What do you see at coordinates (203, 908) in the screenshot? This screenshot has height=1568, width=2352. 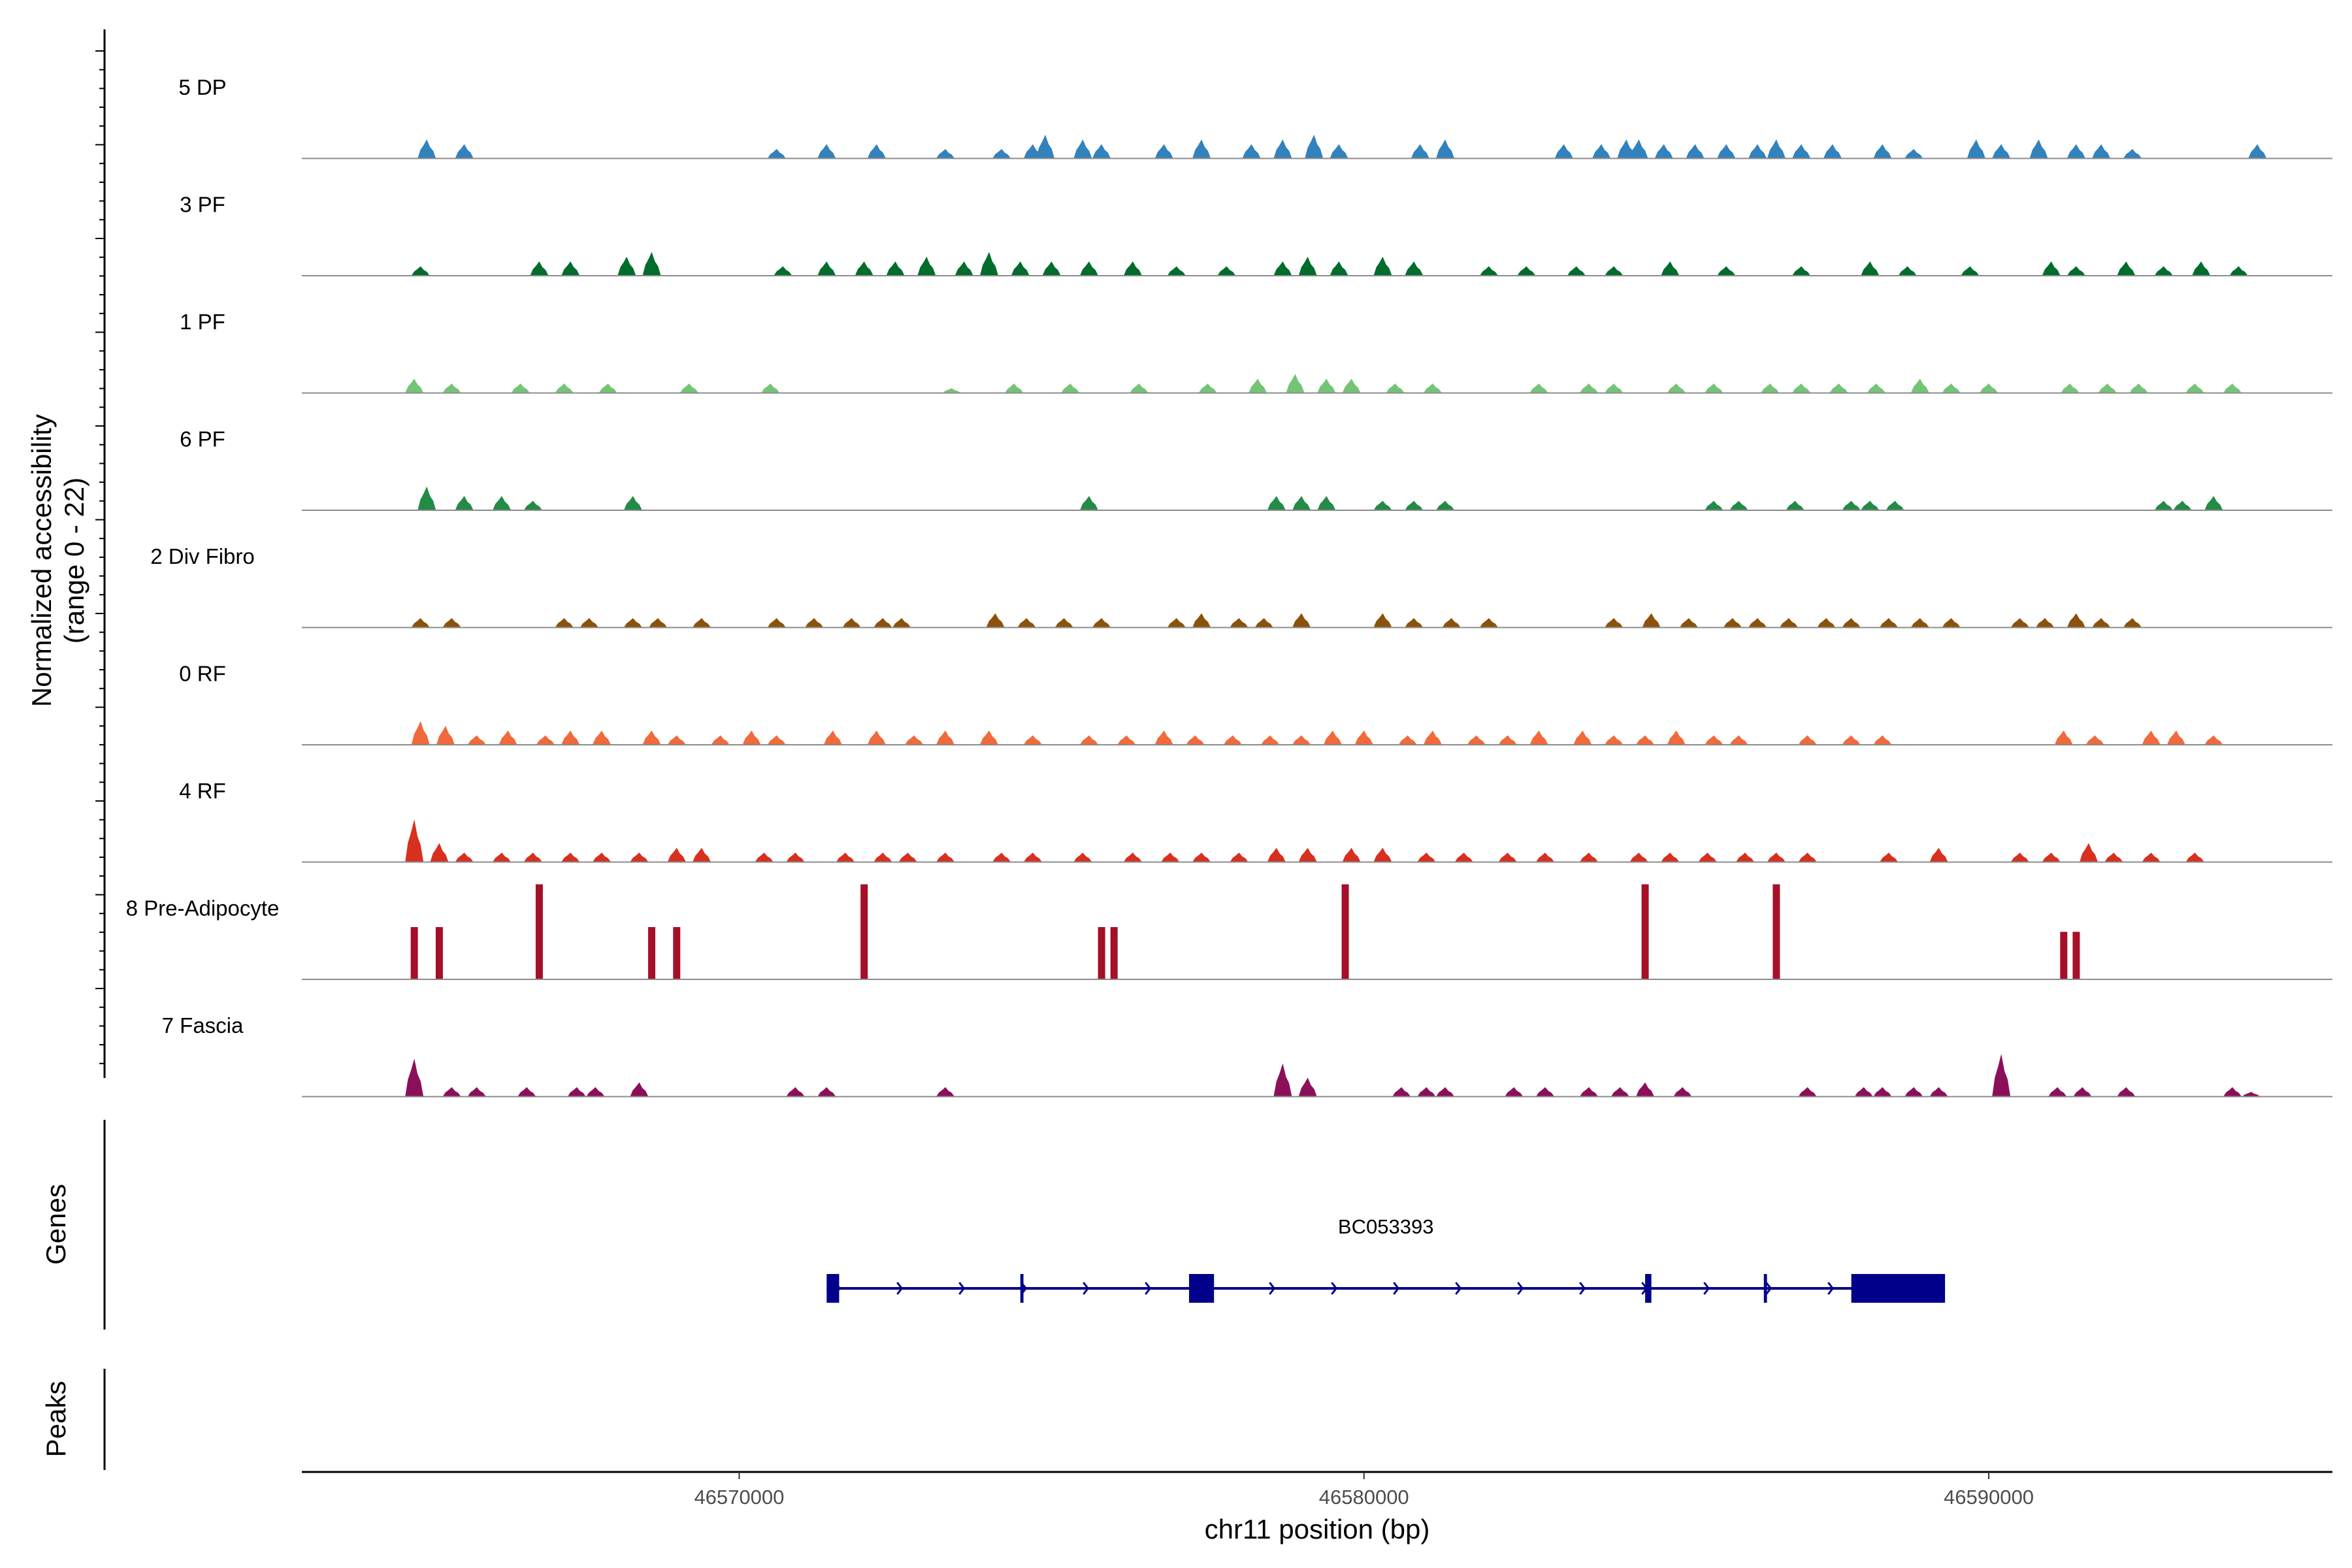 I see `track-label: 8 Pre-Adipocyte` at bounding box center [203, 908].